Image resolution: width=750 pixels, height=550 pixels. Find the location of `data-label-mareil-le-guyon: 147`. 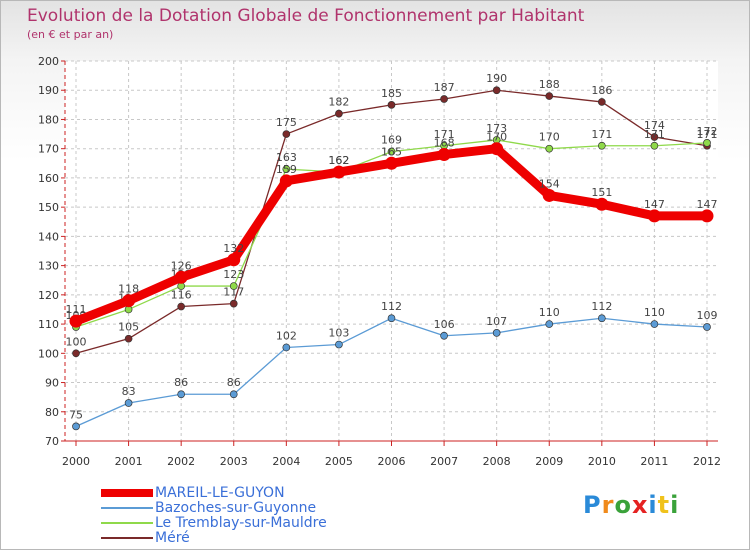

data-label-mareil-le-guyon: 147 is located at coordinates (654, 204).